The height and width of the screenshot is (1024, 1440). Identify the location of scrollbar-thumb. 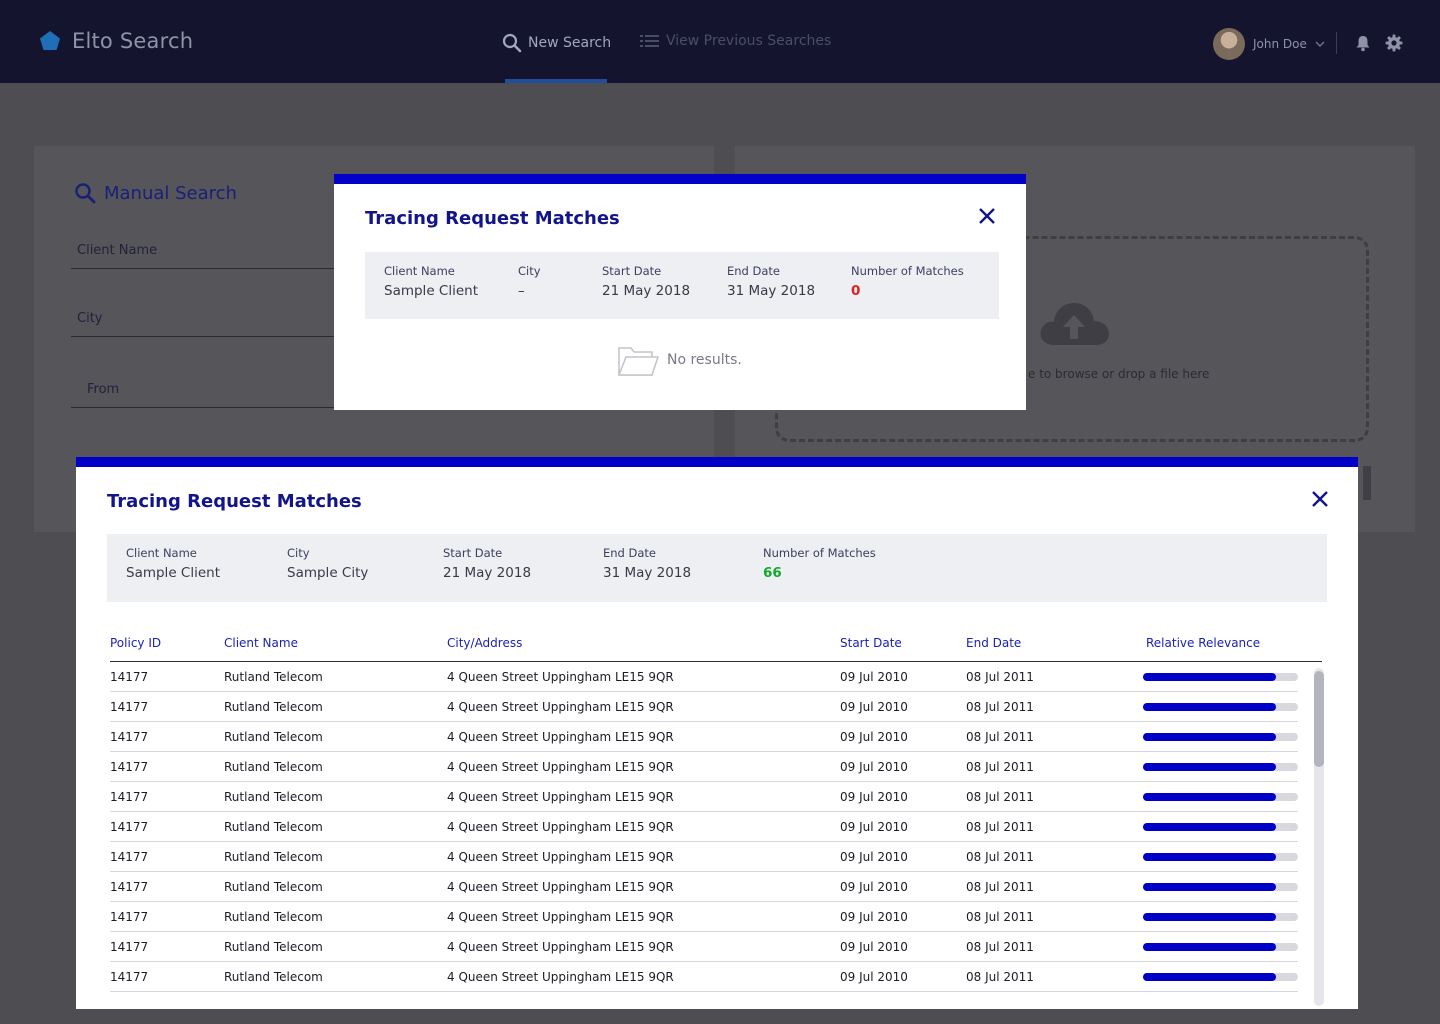
(1319, 719).